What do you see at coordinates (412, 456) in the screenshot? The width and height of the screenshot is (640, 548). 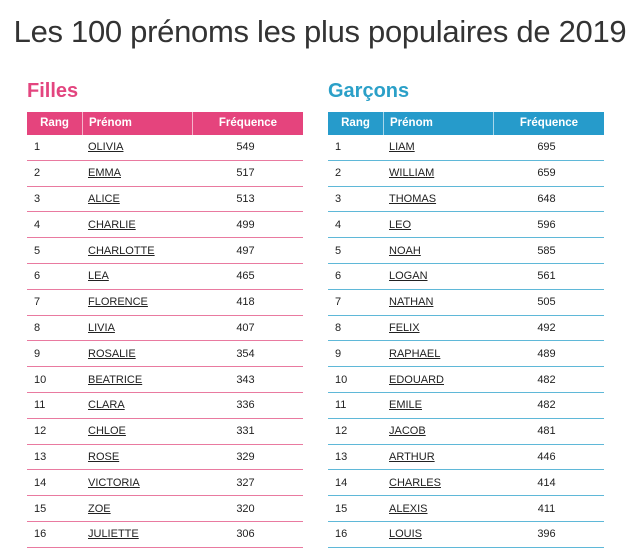 I see `name-link: ARTHUR` at bounding box center [412, 456].